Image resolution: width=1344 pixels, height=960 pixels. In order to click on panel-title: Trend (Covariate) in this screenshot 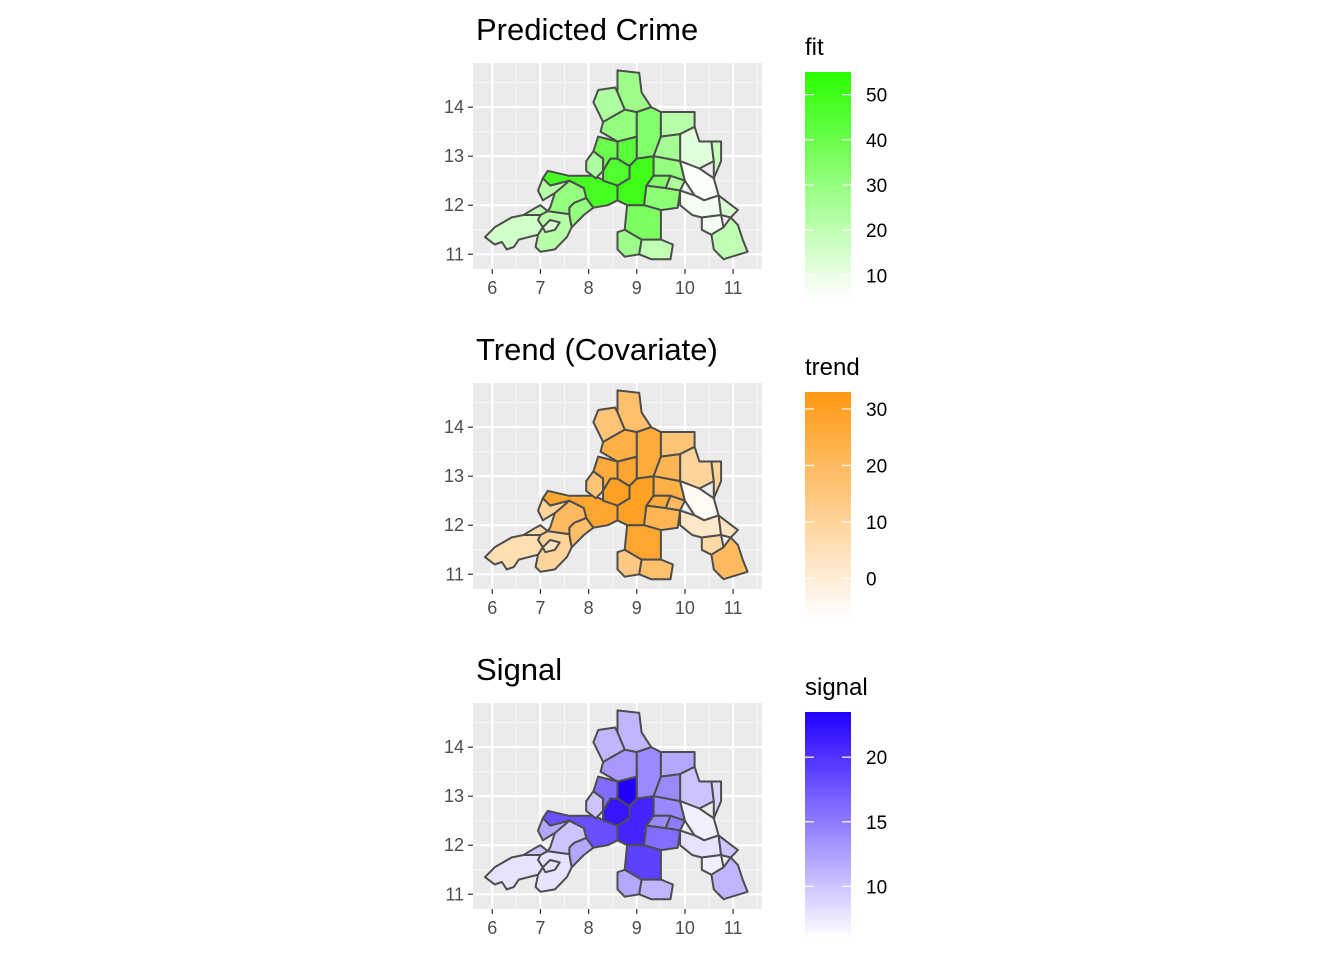, I will do `click(597, 349)`.